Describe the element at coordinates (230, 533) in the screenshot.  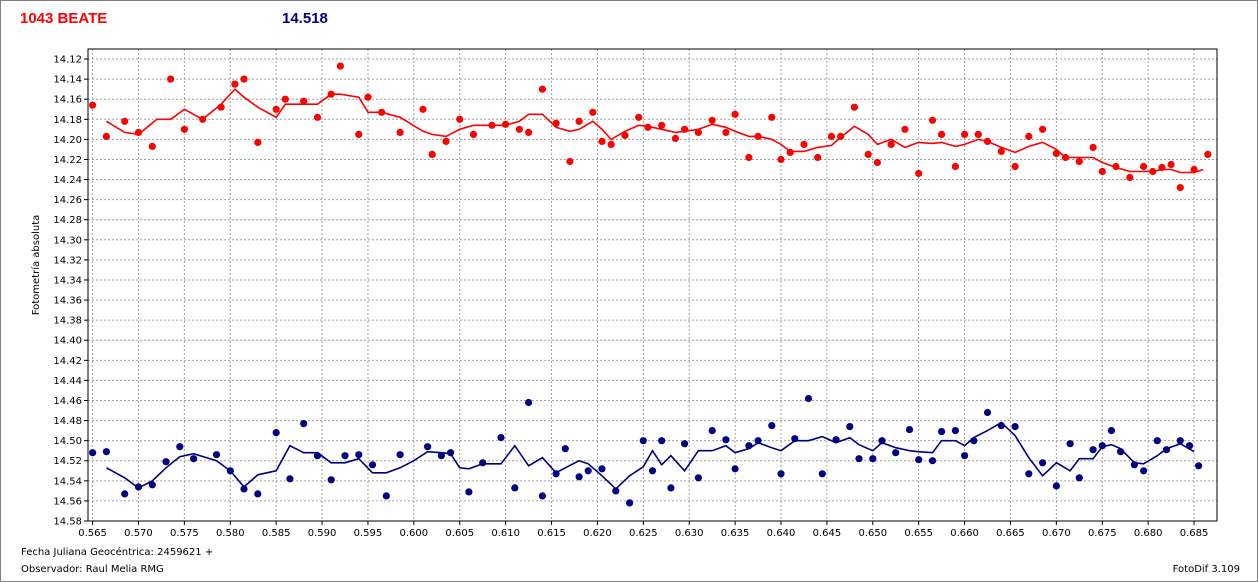
I see `x-tick-label: 0.580` at that location.